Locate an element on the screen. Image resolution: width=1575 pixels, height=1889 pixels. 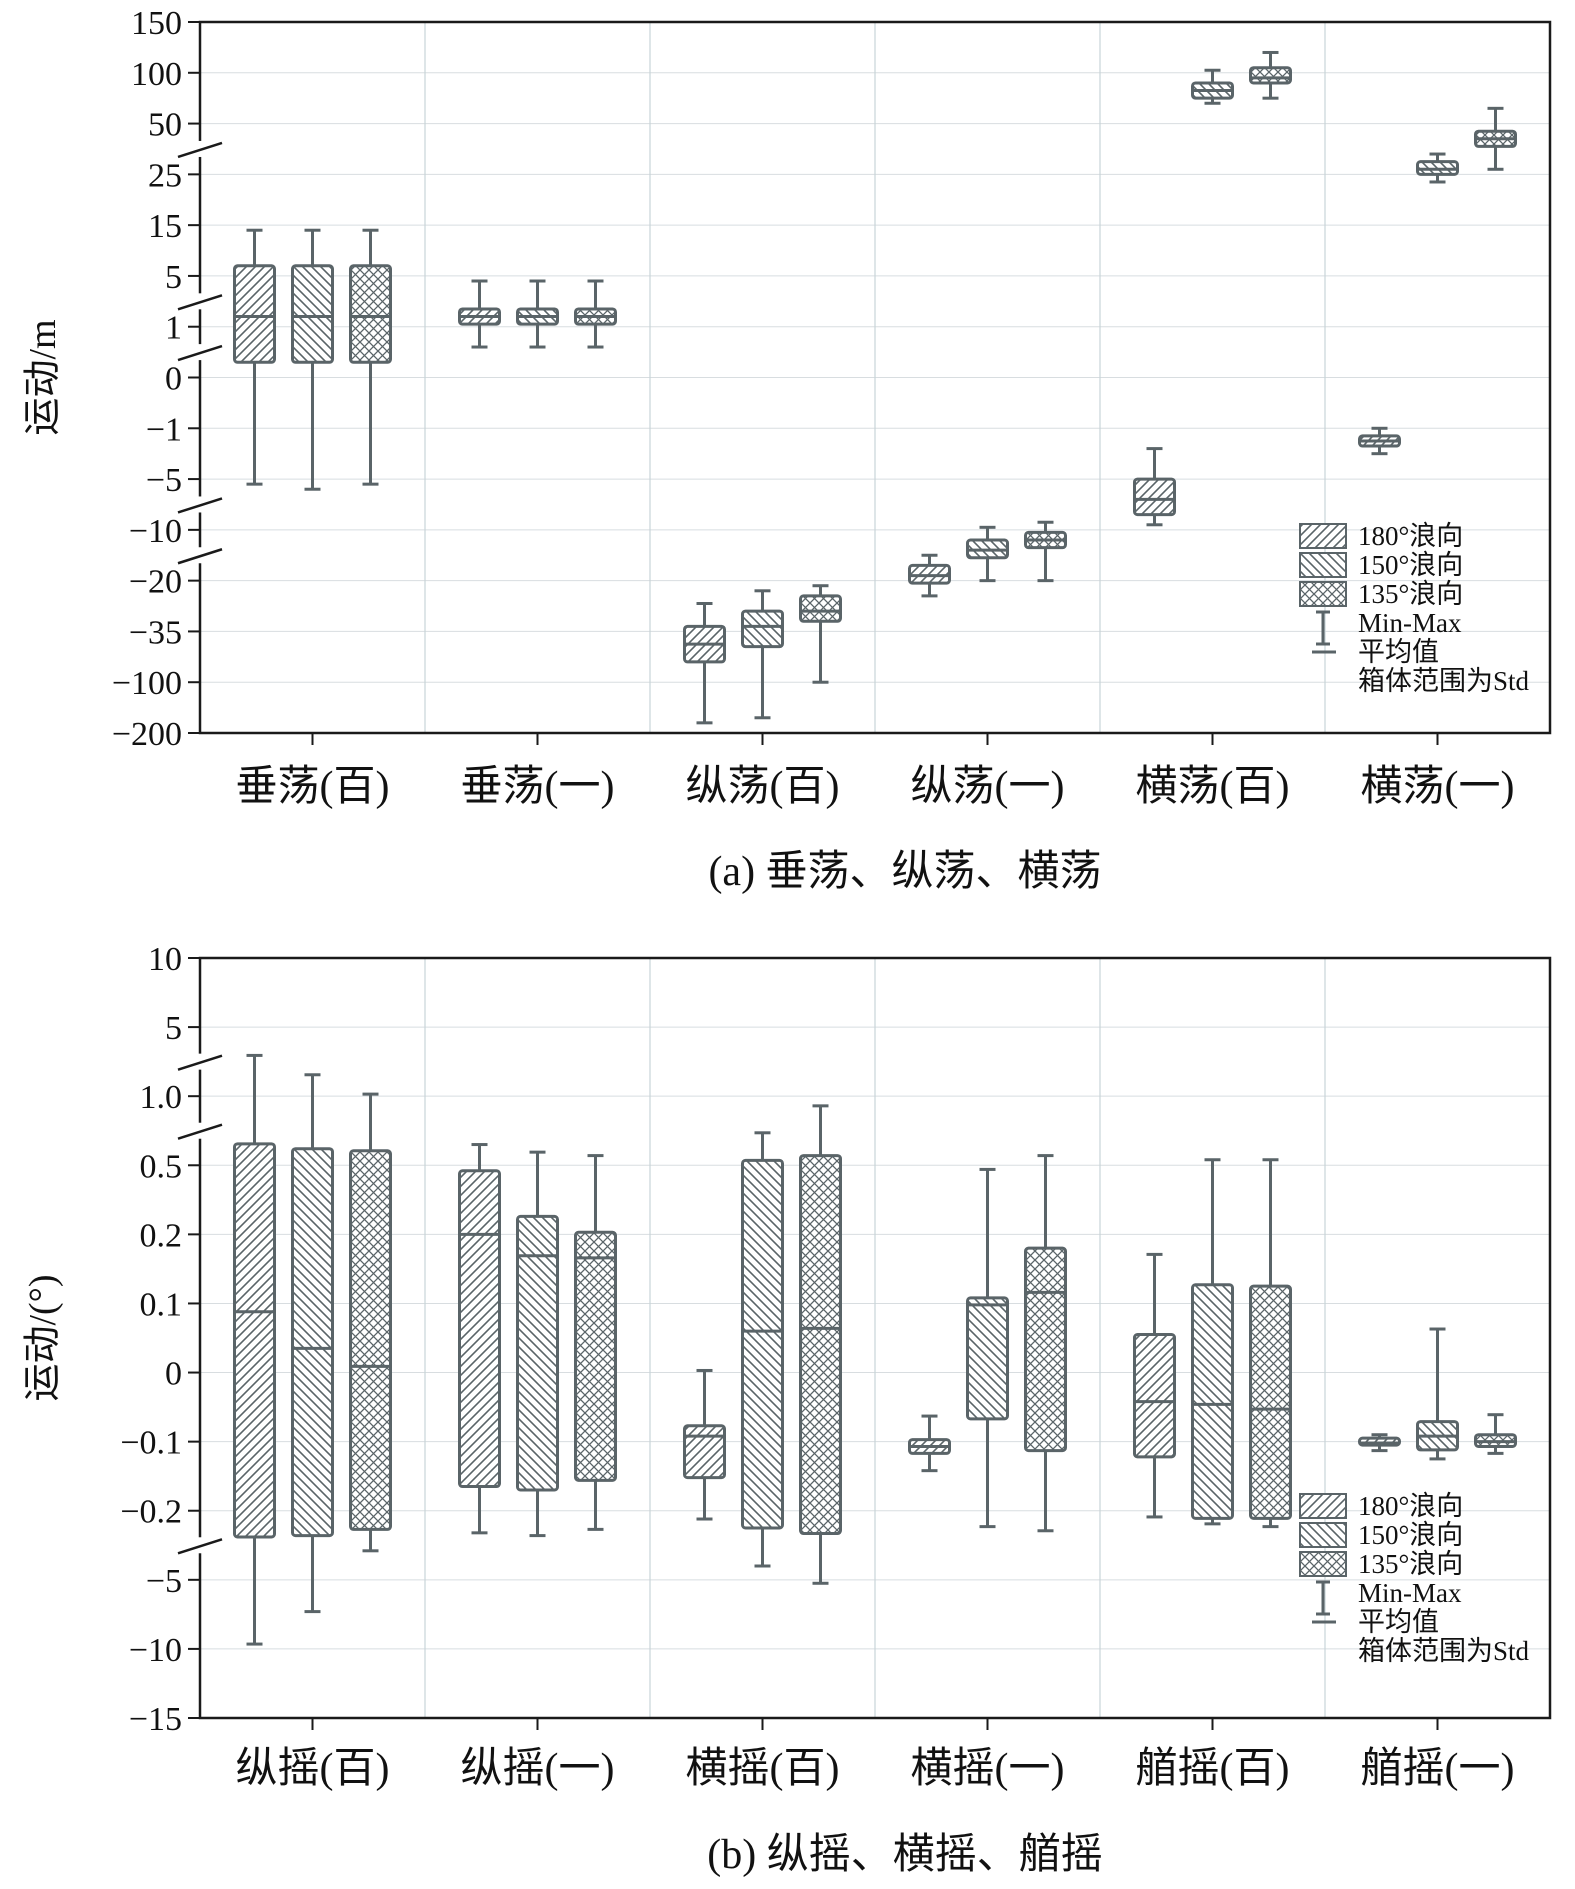
legend-minmax-label: Min-Max is located at coordinates (1410, 1593).